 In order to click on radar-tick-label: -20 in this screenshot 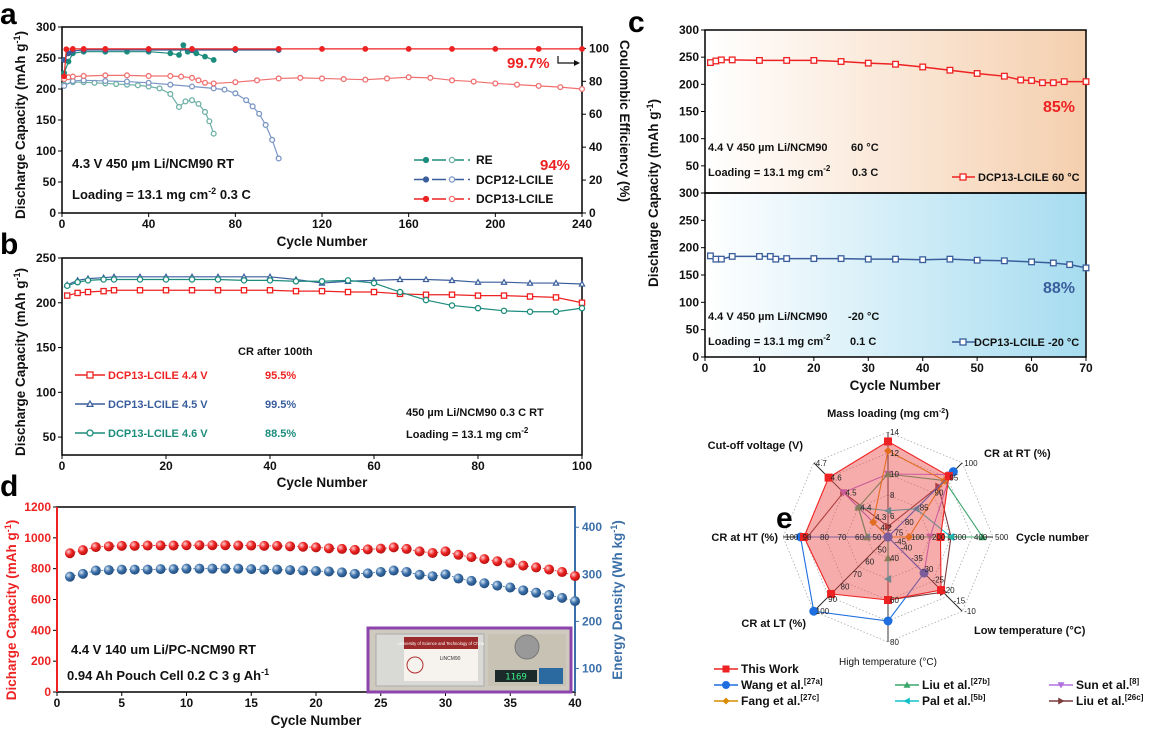, I will do `click(949, 590)`.